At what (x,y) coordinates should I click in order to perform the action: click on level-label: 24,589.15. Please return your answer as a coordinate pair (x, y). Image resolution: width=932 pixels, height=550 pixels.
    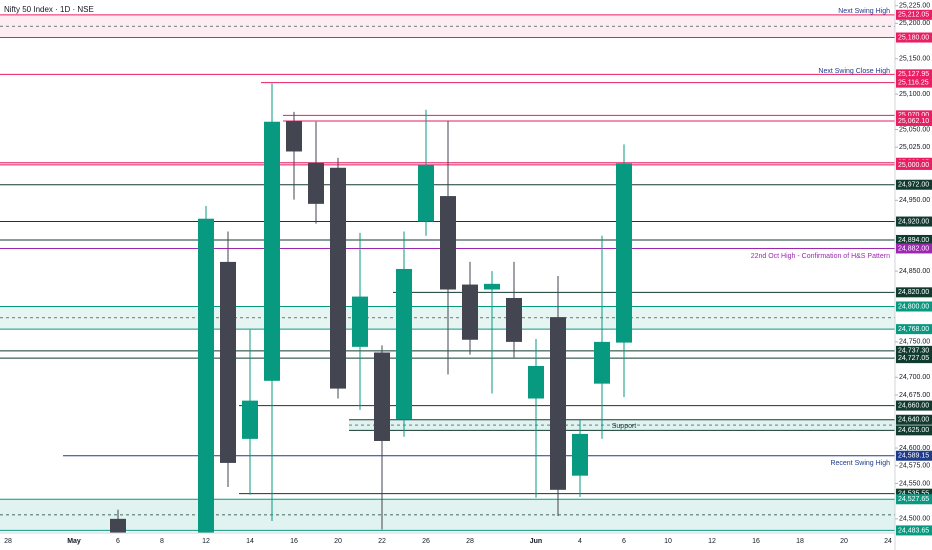
    Looking at the image, I should click on (913, 456).